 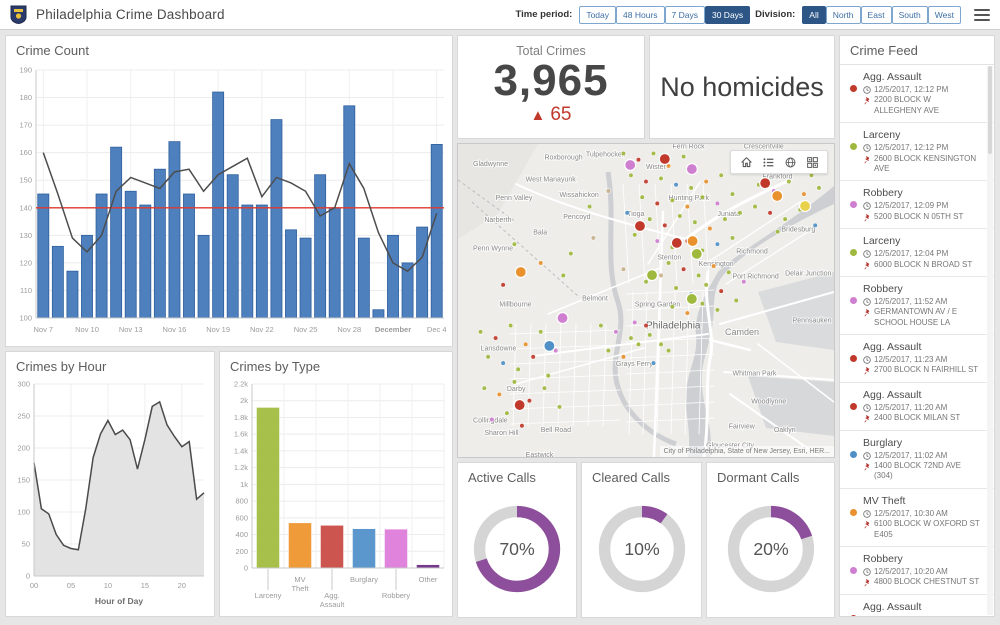 I want to click on time-period-button-48-hours: 48 Hours, so click(x=640, y=15).